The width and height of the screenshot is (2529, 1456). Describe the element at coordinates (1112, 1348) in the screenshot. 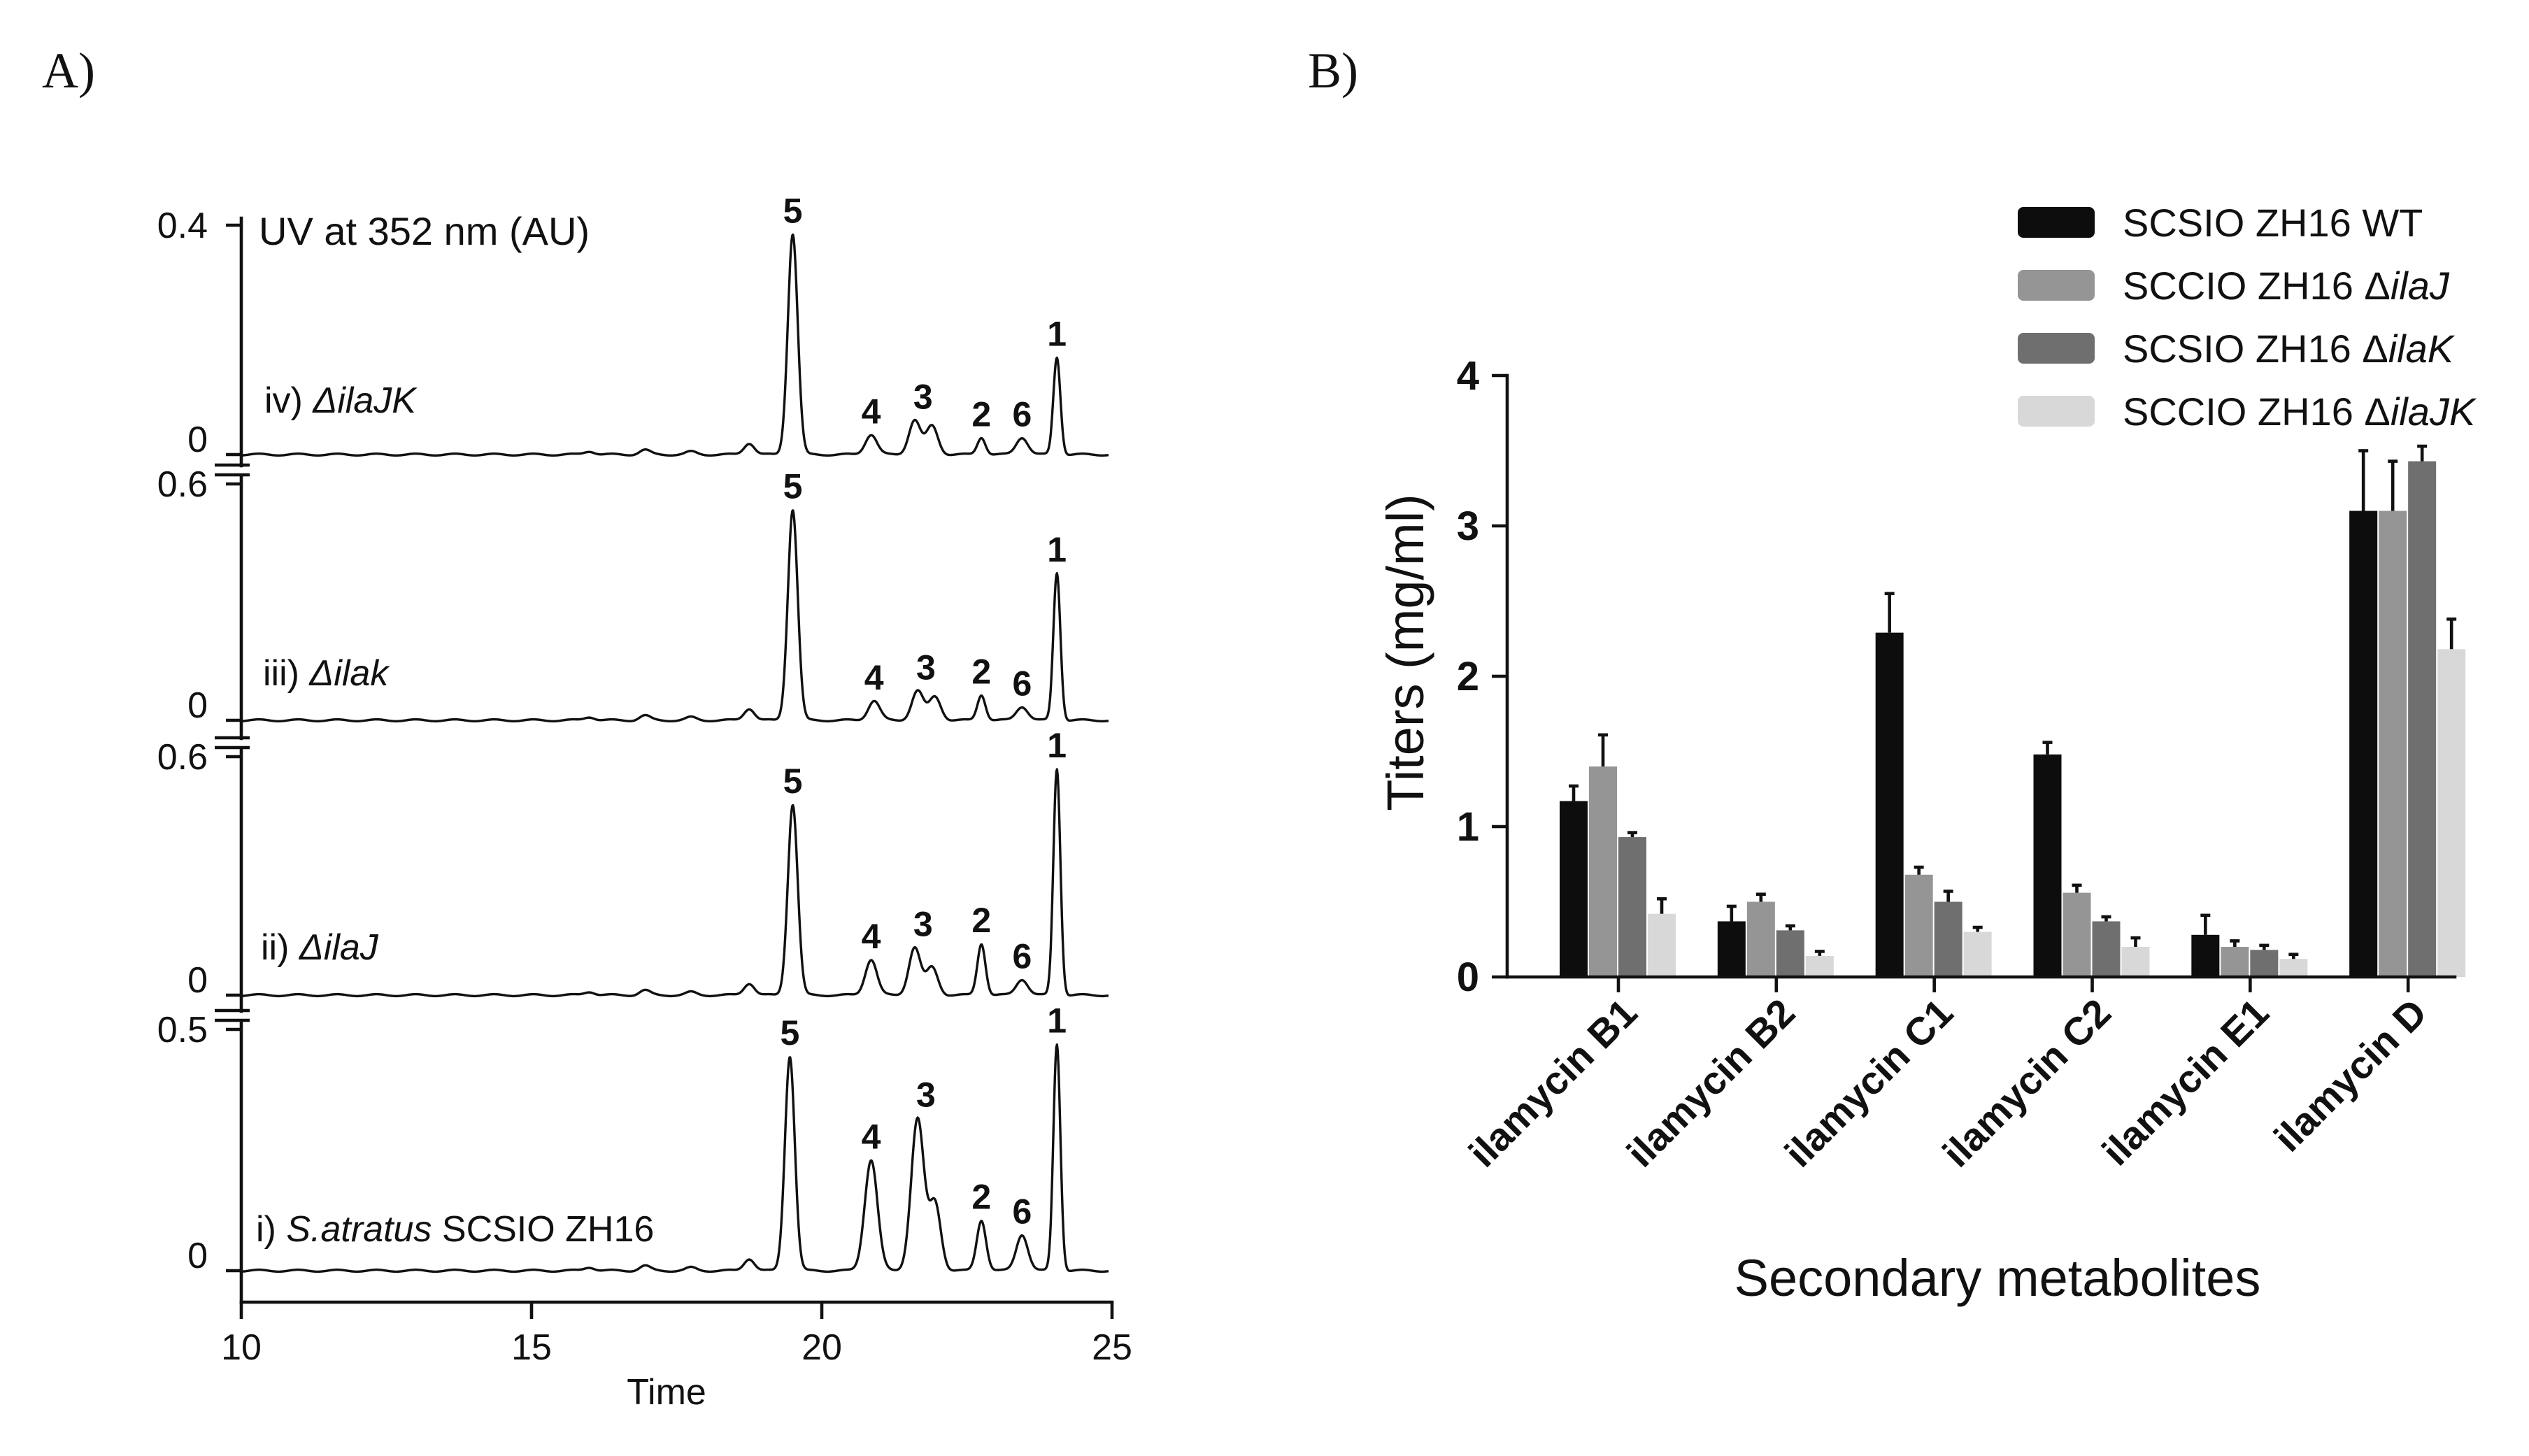

I see `chromatogram-x-tick-label: 25` at that location.